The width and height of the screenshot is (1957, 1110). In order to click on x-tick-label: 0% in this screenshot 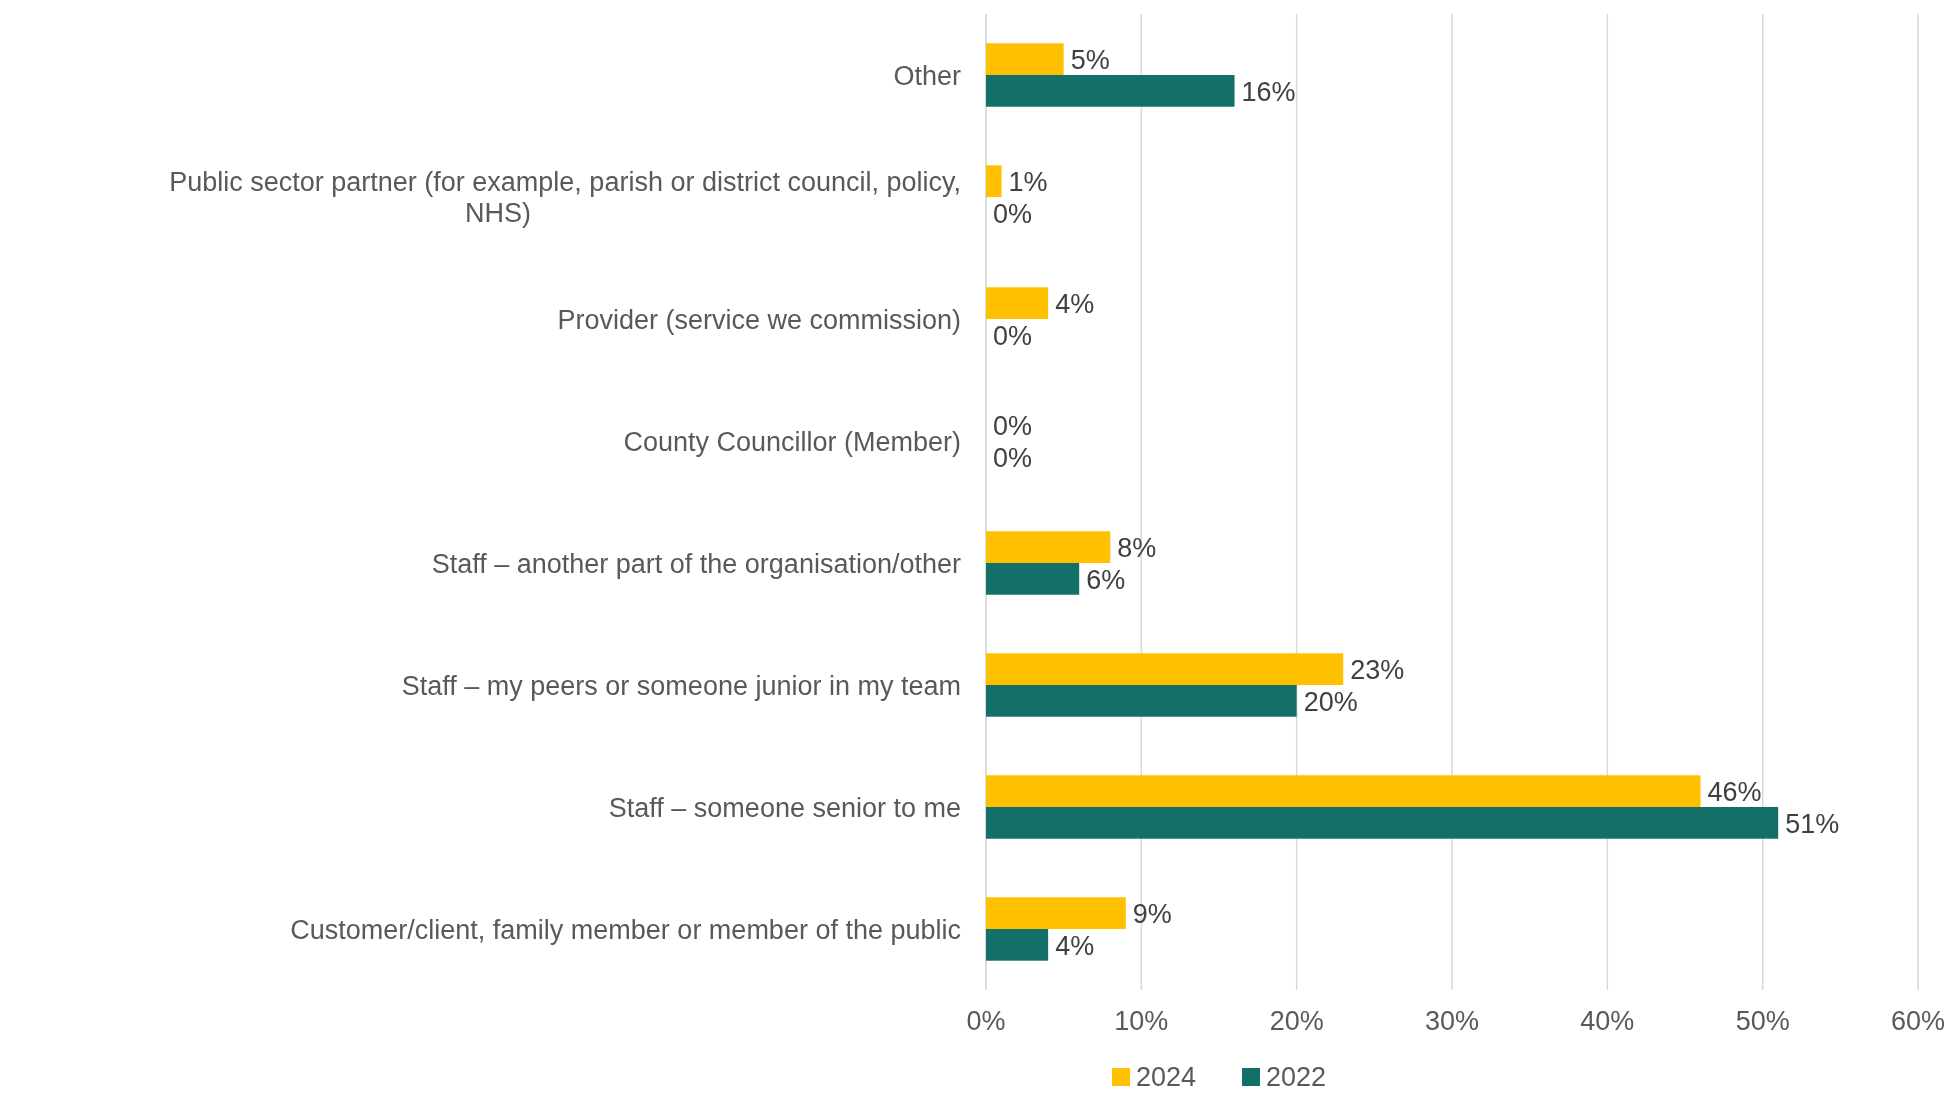, I will do `click(986, 1021)`.